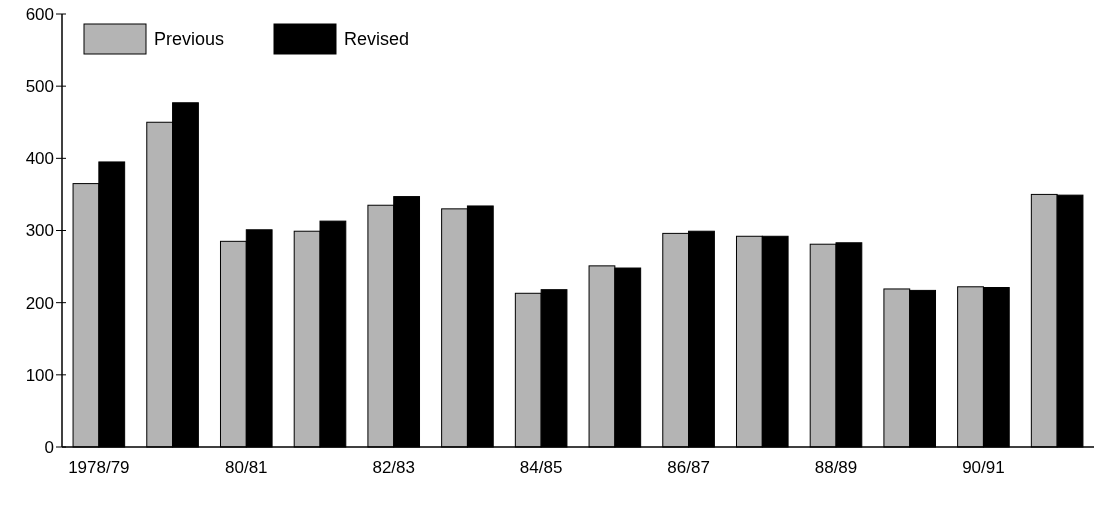 Image resolution: width=1108 pixels, height=509 pixels. Describe the element at coordinates (246, 467) in the screenshot. I see `x-tick-label: 80/81` at that location.